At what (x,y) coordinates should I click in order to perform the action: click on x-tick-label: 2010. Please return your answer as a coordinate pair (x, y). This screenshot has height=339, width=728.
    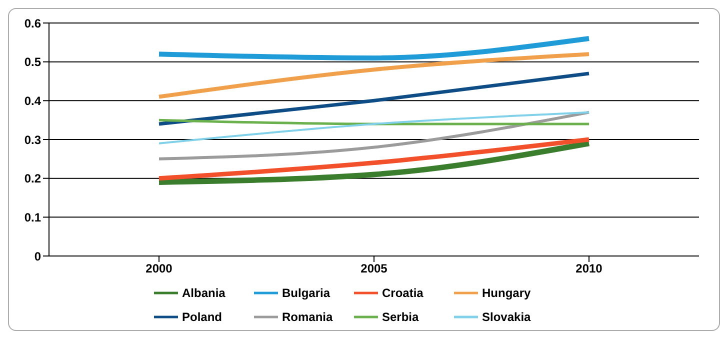
    Looking at the image, I should click on (589, 269).